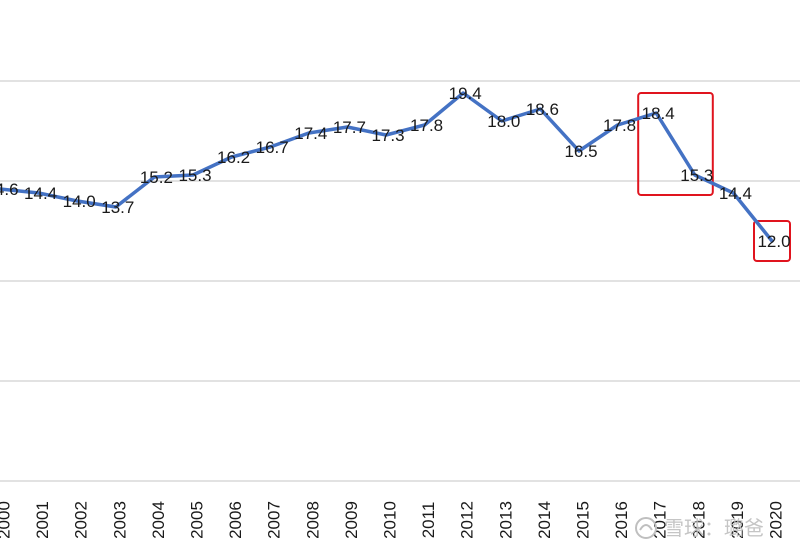  What do you see at coordinates (312, 520) in the screenshot?
I see `tick-label-2008: 2008` at bounding box center [312, 520].